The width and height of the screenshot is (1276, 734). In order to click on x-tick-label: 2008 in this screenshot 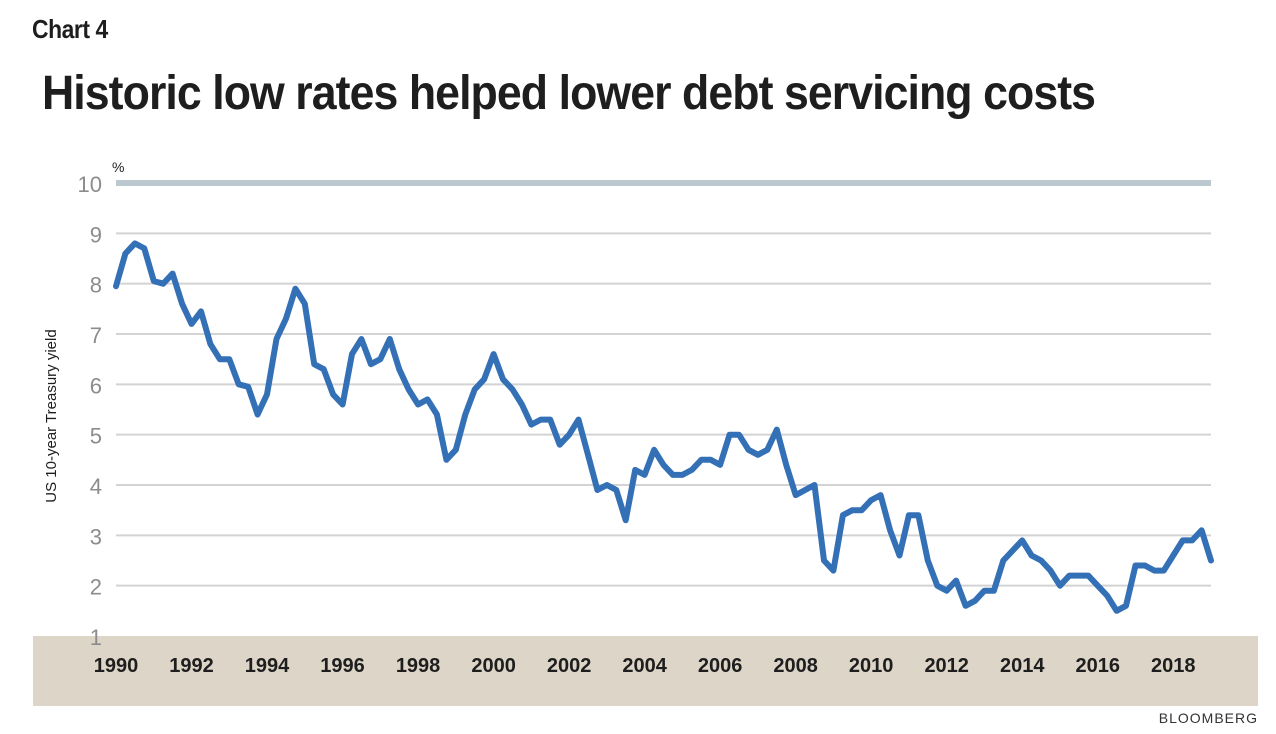, I will do `click(795, 666)`.